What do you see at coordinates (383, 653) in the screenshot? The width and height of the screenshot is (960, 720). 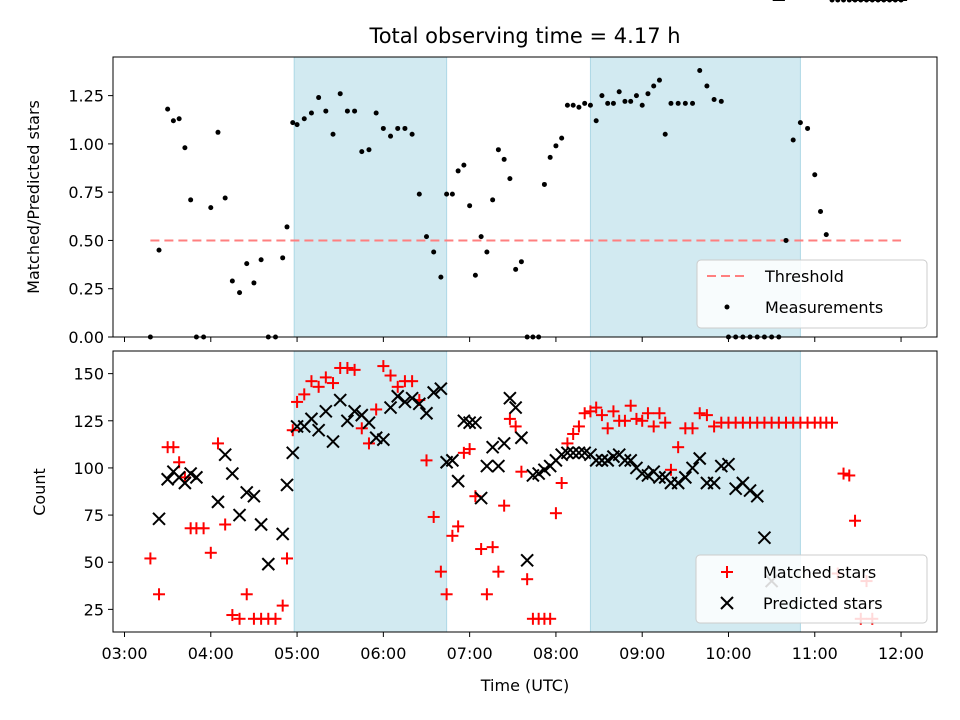 I see `x-tick-label: 06:00` at bounding box center [383, 653].